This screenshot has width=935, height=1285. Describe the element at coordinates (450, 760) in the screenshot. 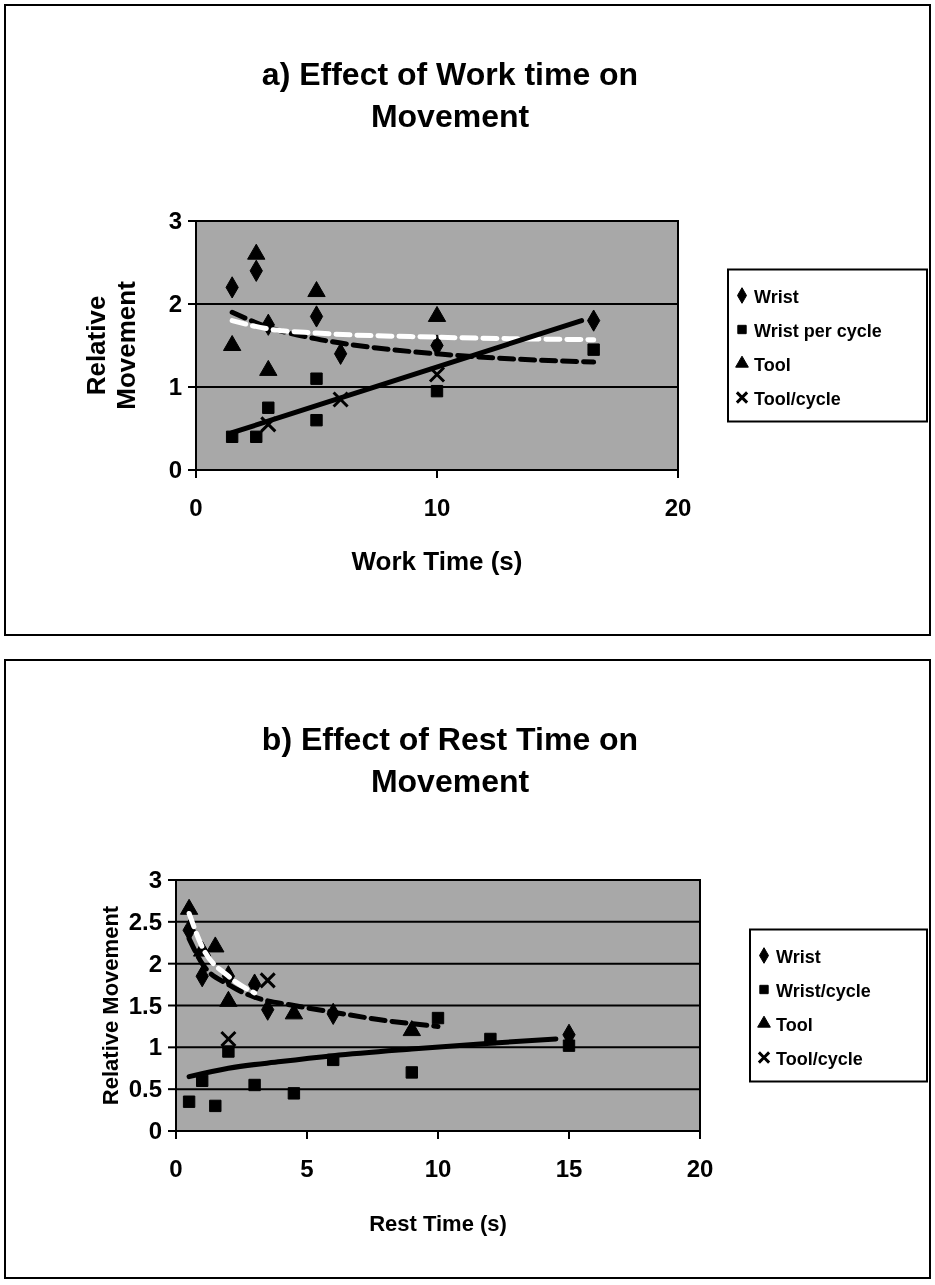

I see `chart-title: b) Effect of Rest Time on Movement` at that location.